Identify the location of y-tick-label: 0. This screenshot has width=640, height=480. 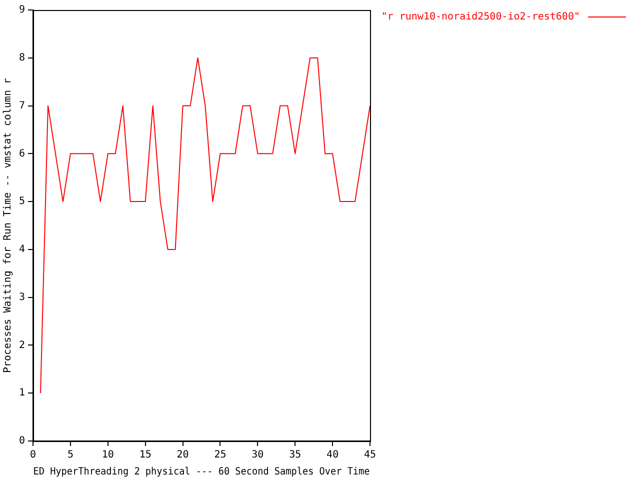
(22, 441).